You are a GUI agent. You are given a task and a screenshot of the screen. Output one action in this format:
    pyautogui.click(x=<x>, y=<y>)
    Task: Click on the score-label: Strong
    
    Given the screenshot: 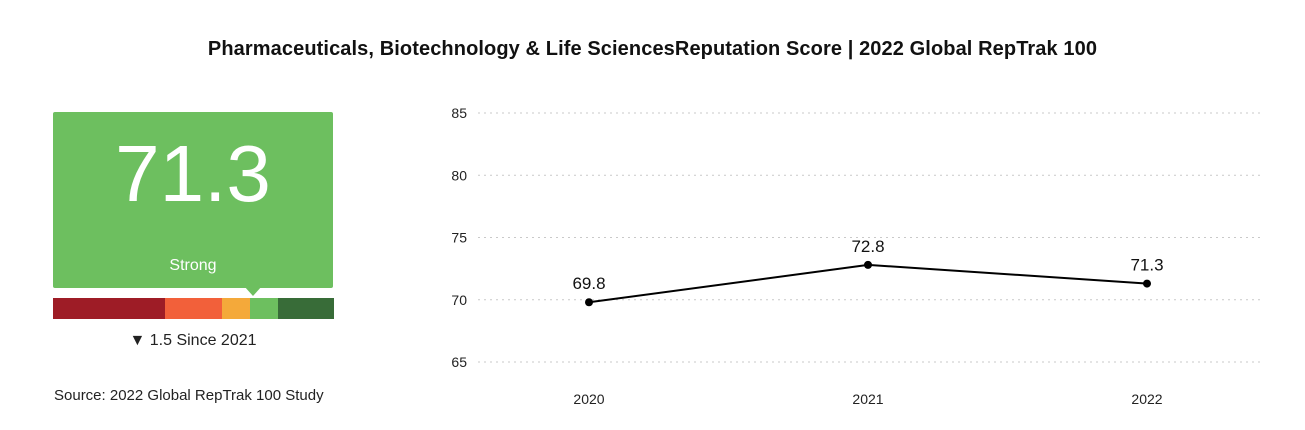 What is the action you would take?
    pyautogui.click(x=193, y=265)
    